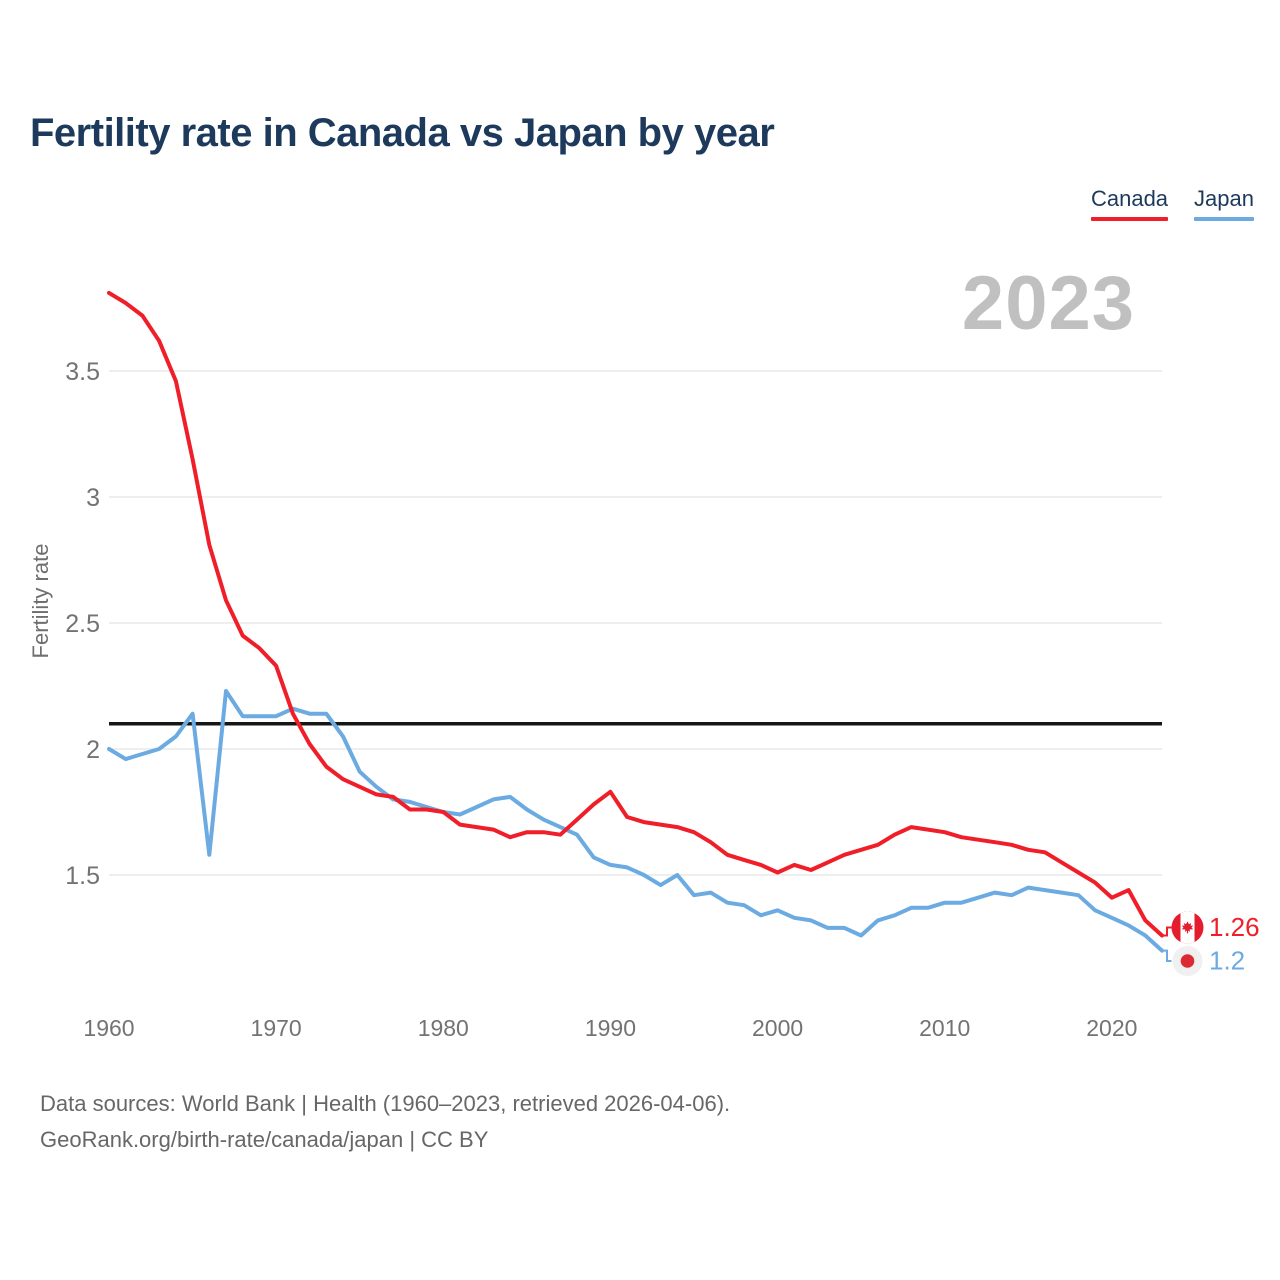 The height and width of the screenshot is (1280, 1280). Describe the element at coordinates (82, 876) in the screenshot. I see `y-tick-label: 1.5` at that location.